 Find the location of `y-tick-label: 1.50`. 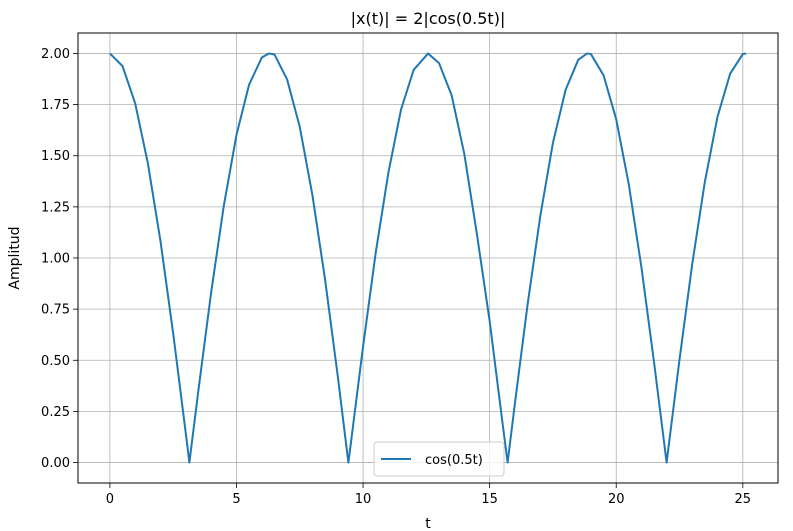

y-tick-label: 1.50 is located at coordinates (55, 156).